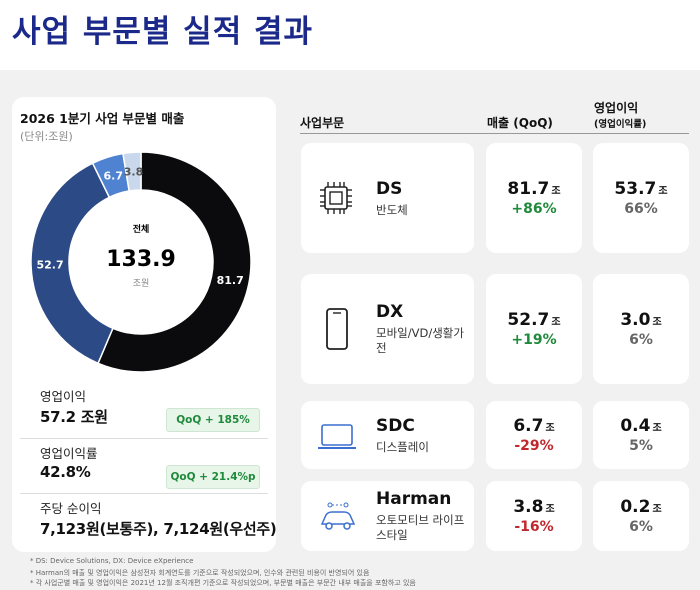 The width and height of the screenshot is (700, 590). I want to click on revenue-line: 6.7 조, so click(533, 426).